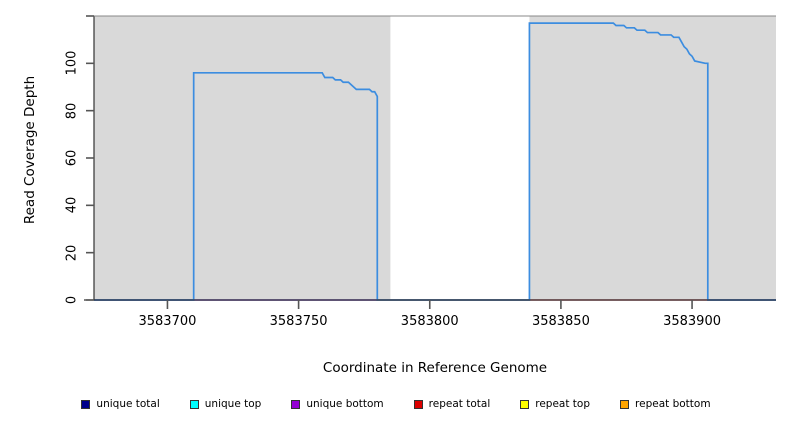  I want to click on x-axis-tick-label: 3583800, so click(429, 321).